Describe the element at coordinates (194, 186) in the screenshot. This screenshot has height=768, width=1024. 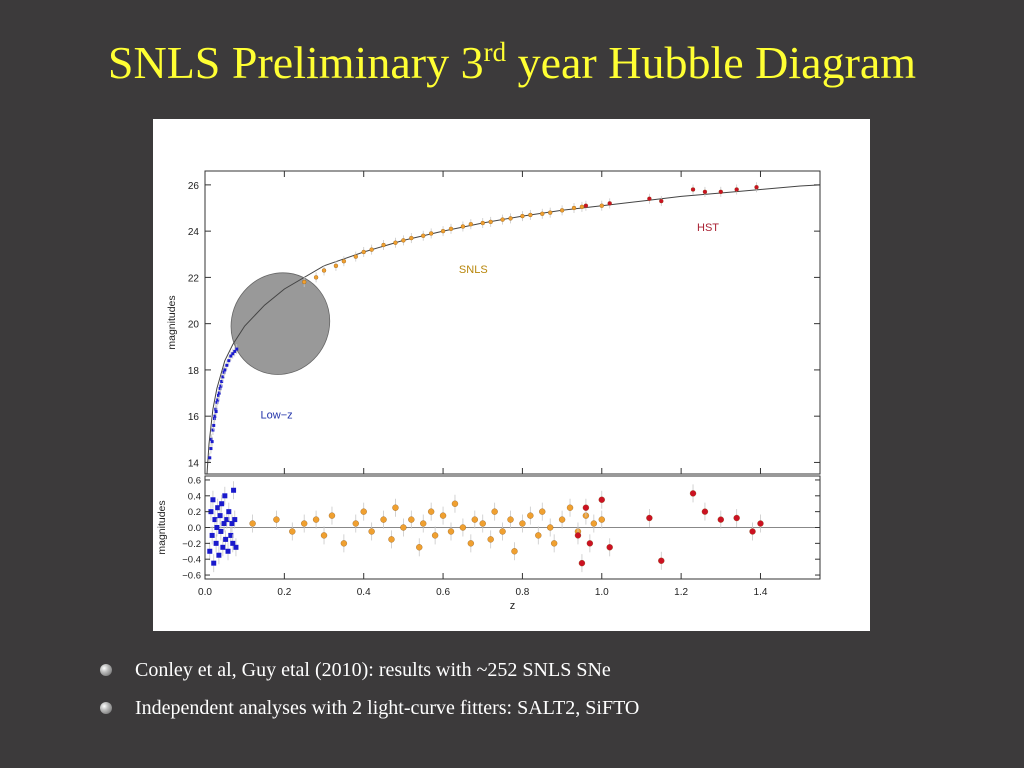
I see `hubble-ytick-label: 26` at that location.